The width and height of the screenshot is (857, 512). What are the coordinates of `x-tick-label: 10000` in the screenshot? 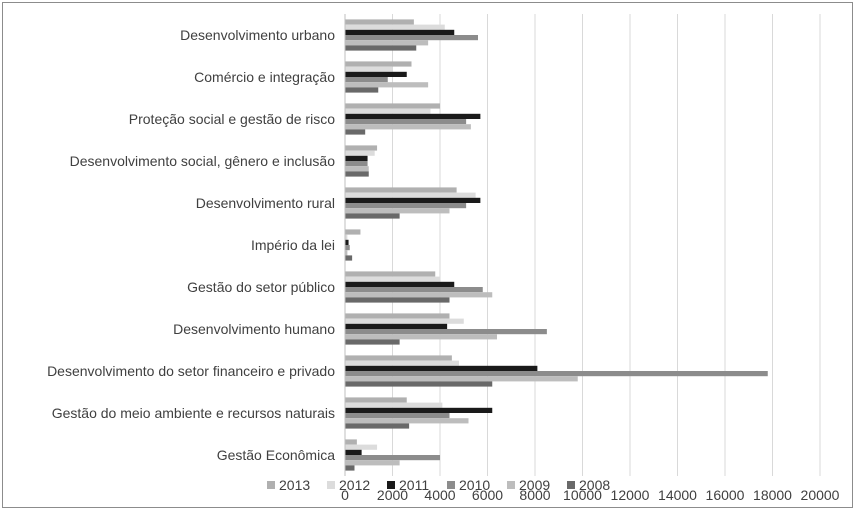 It's located at (582, 495).